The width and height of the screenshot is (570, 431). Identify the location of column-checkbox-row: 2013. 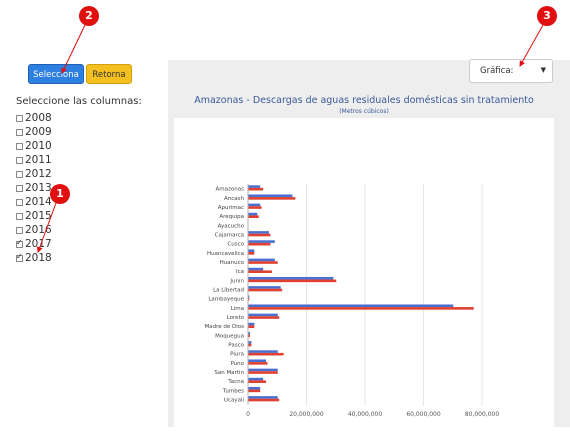
(34, 188).